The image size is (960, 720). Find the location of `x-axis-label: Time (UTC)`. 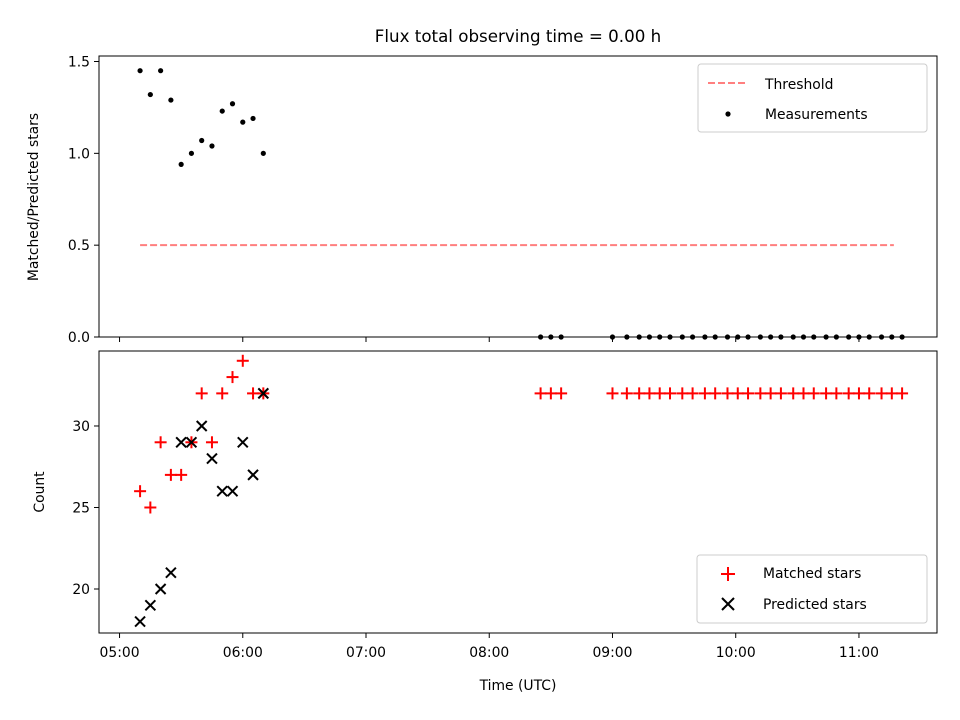

x-axis-label: Time (UTC) is located at coordinates (518, 686).